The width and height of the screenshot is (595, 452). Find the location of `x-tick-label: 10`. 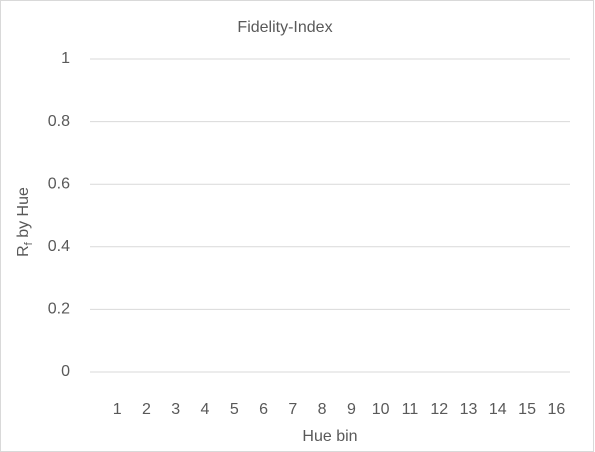

x-tick-label: 10 is located at coordinates (381, 409).